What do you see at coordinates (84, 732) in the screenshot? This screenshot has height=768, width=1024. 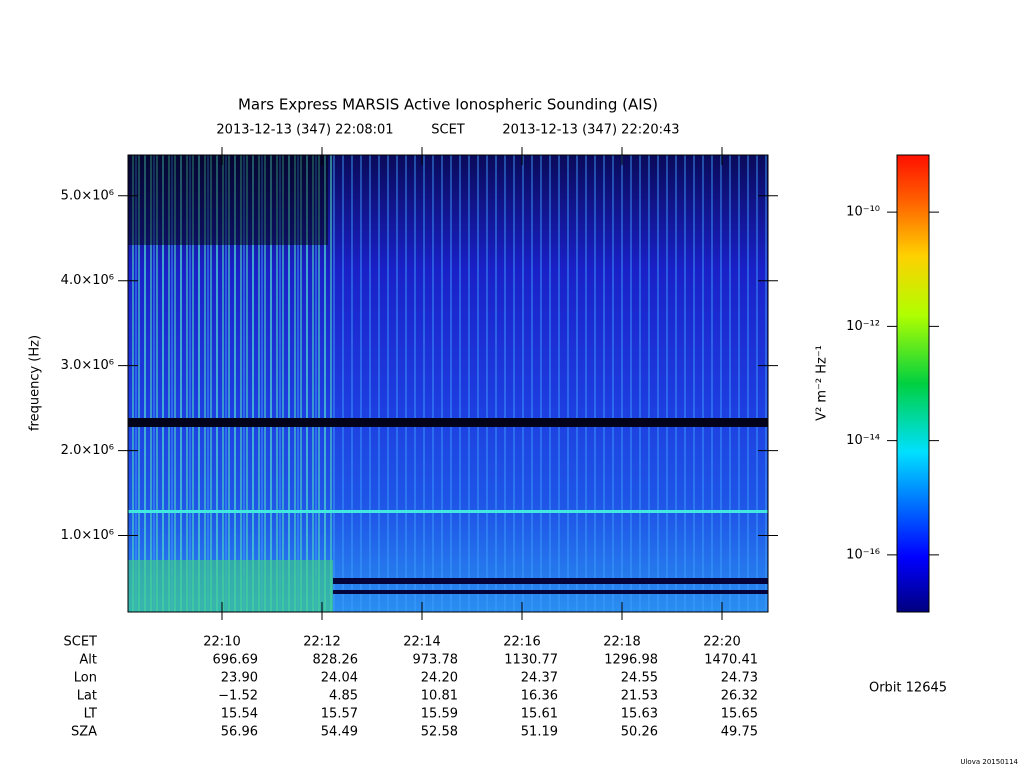 I see `ephemeris-label: SZA` at bounding box center [84, 732].